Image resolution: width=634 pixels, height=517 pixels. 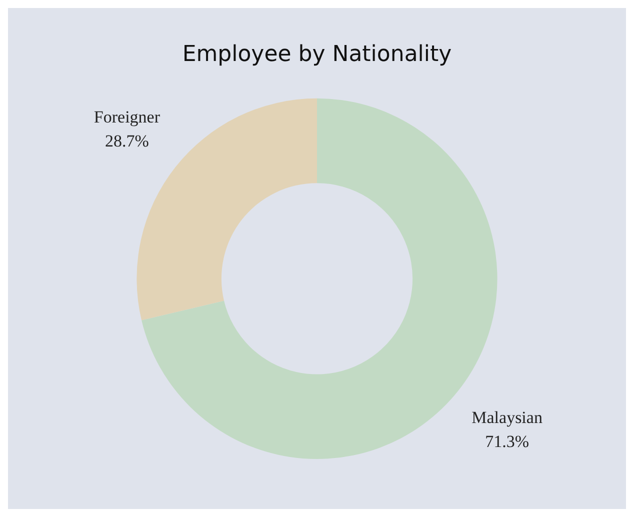 What do you see at coordinates (507, 418) in the screenshot?
I see `slice-label: Malaysian` at bounding box center [507, 418].